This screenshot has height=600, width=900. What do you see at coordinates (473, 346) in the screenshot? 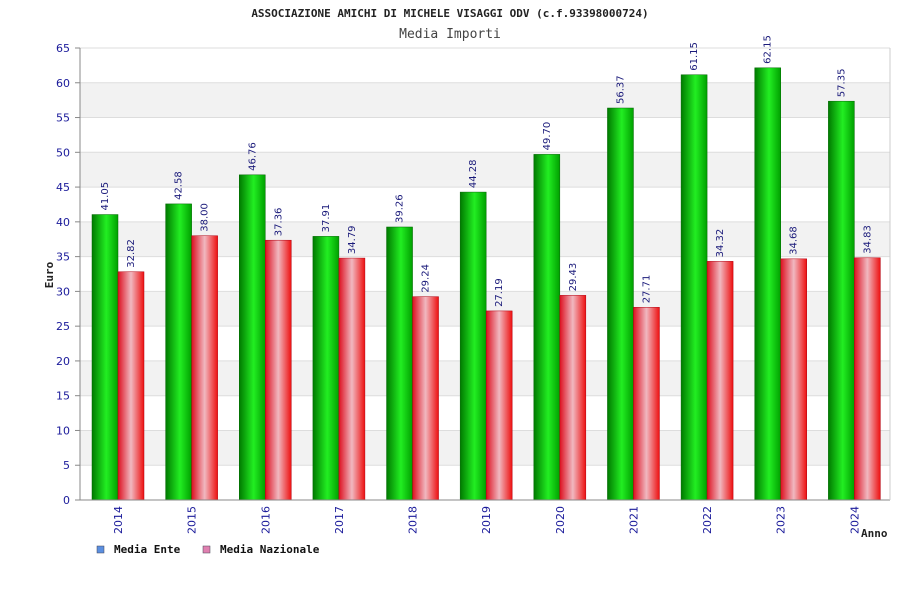
I see `bar-media-ente-2019` at bounding box center [473, 346].